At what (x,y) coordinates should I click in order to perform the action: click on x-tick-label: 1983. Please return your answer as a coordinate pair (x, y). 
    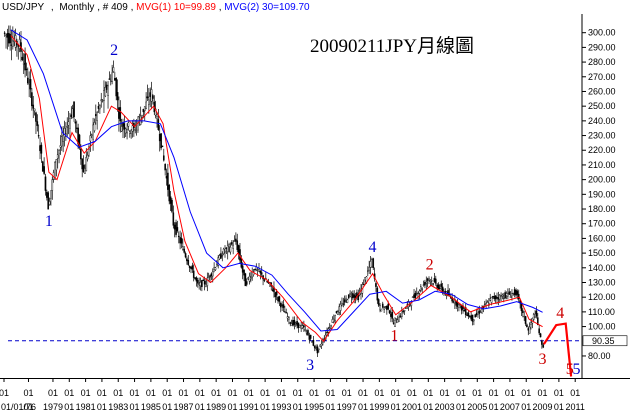
    Looking at the image, I should click on (118, 407).